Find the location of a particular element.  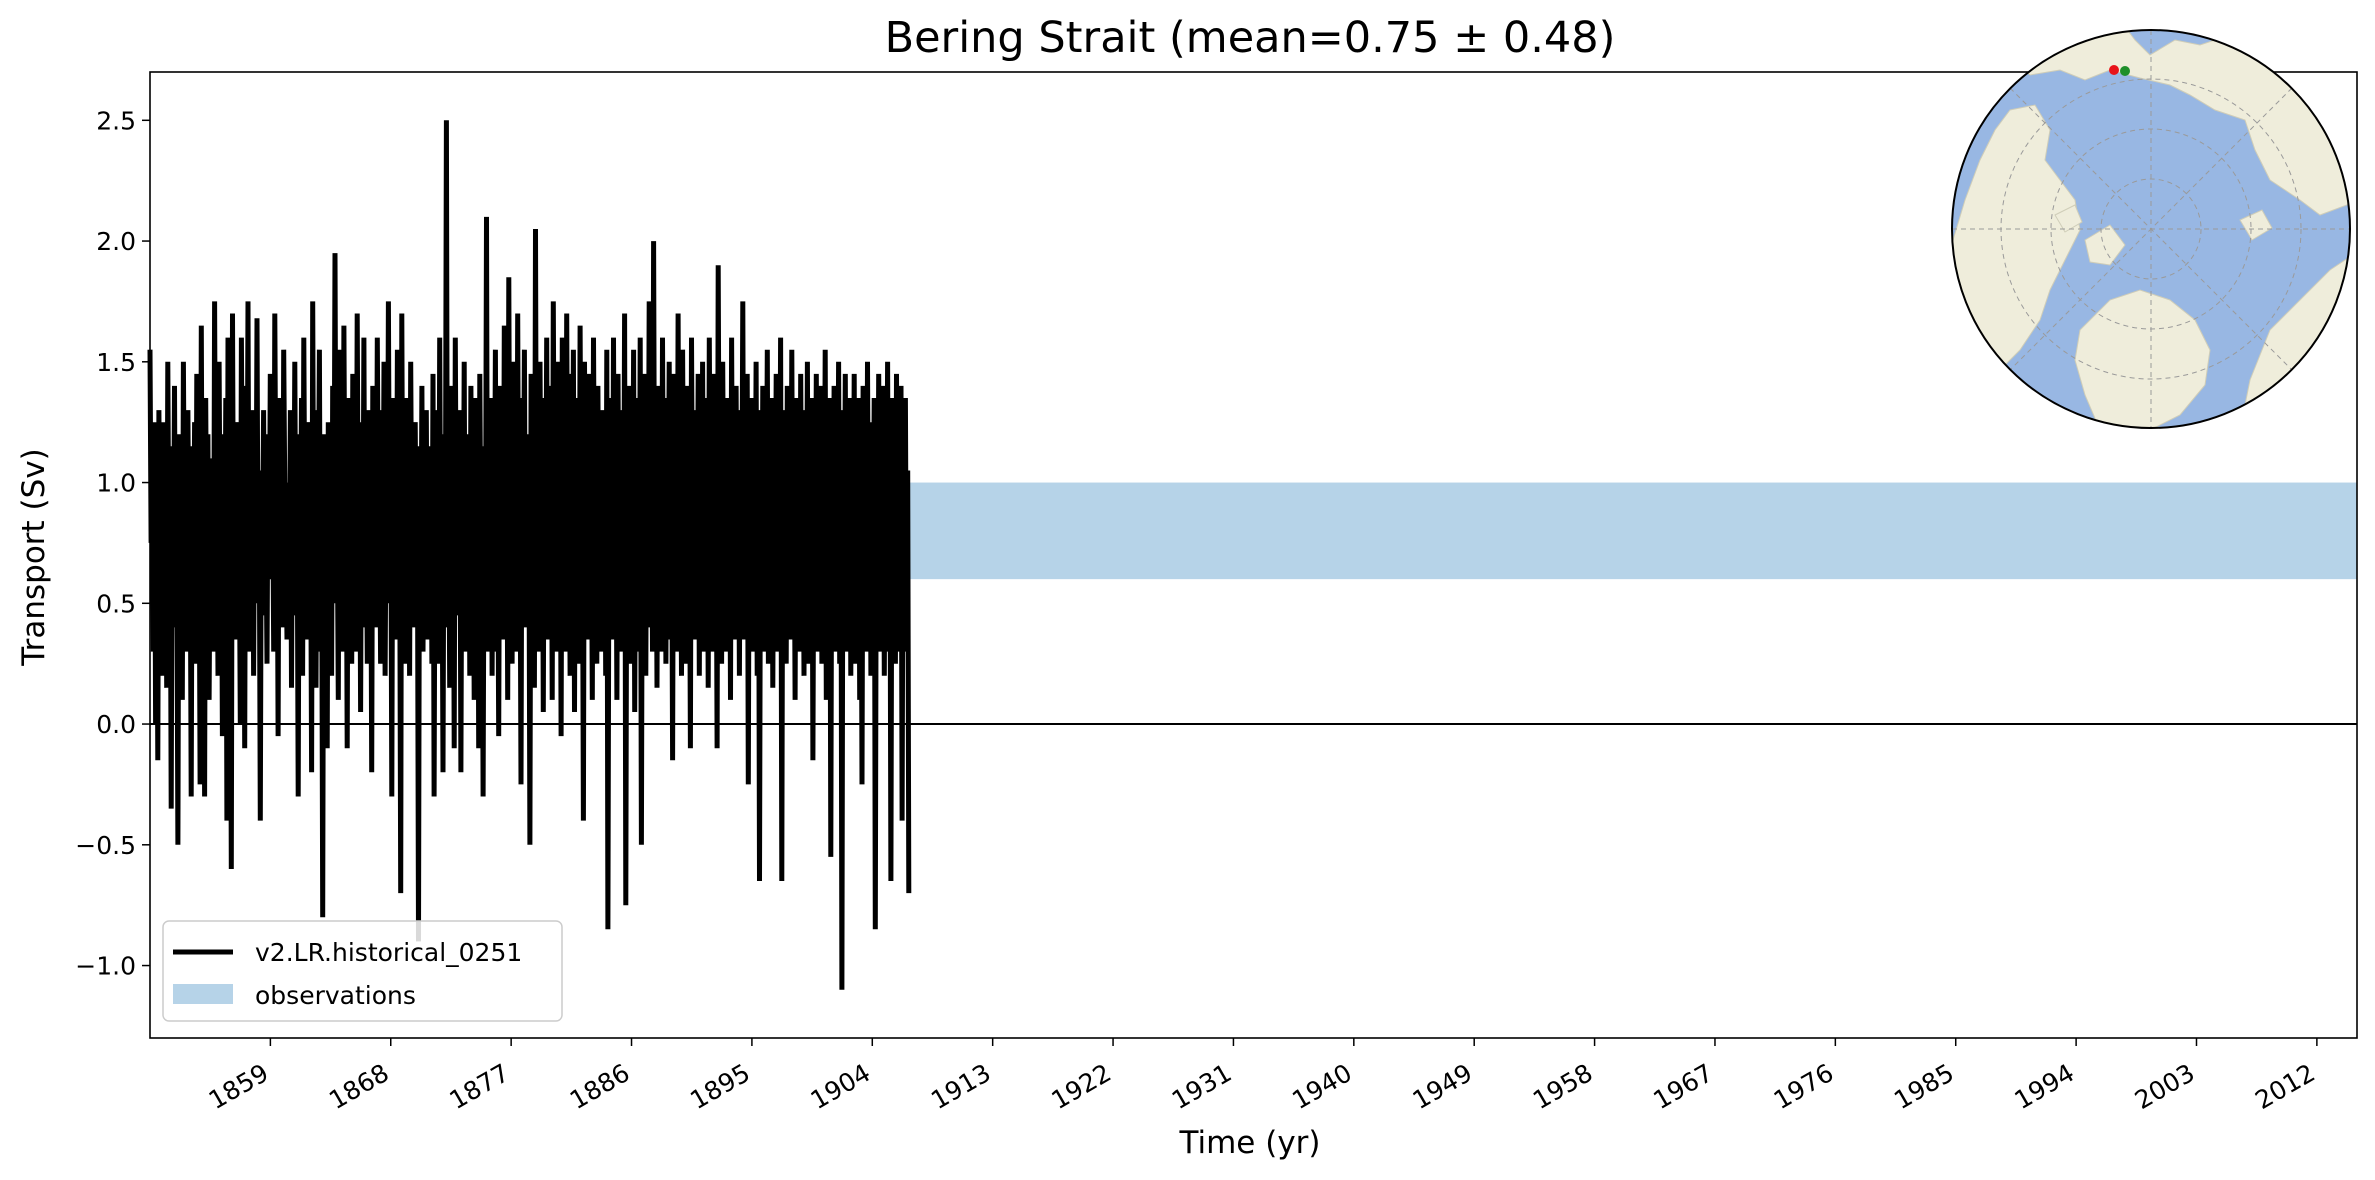

y-tick-label: 0.0 is located at coordinates (116, 724).